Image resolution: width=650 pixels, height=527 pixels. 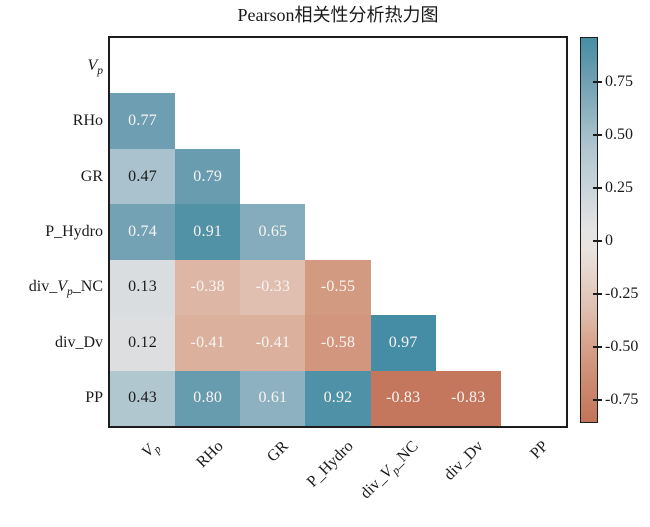 What do you see at coordinates (51, 343) in the screenshot?
I see `y-axis-label: div_Dv` at bounding box center [51, 343].